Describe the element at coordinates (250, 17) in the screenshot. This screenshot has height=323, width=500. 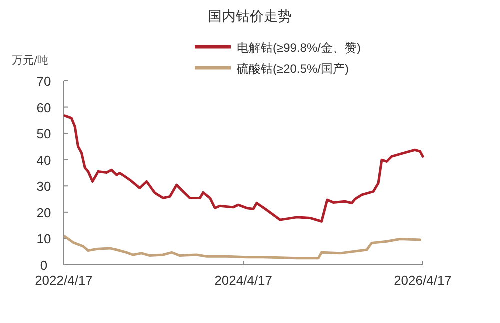
I see `chart-title: 国内钴价走势` at that location.